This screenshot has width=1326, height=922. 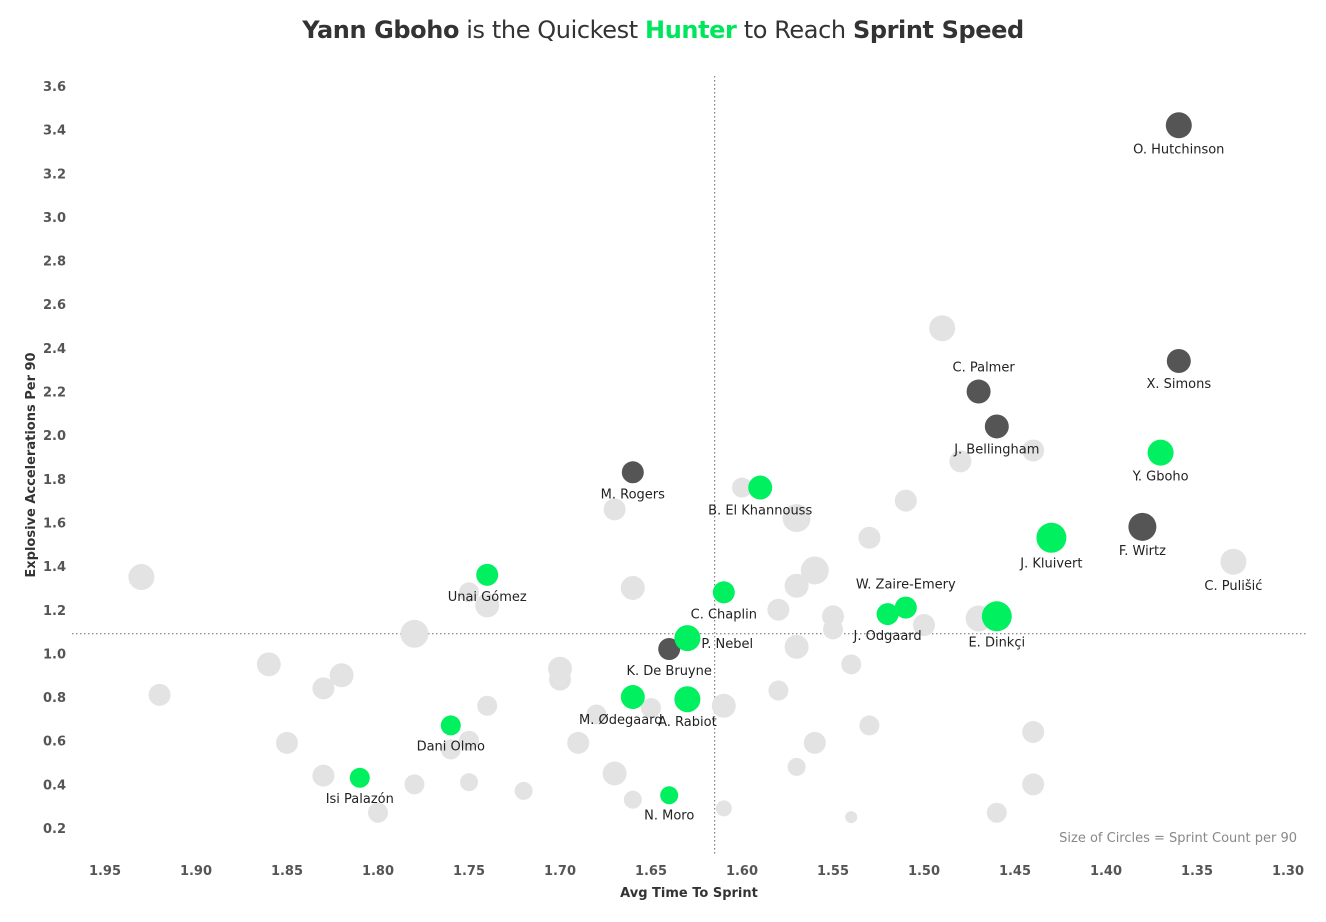 I want to click on player-point-b-el-khannouss, so click(x=760, y=487).